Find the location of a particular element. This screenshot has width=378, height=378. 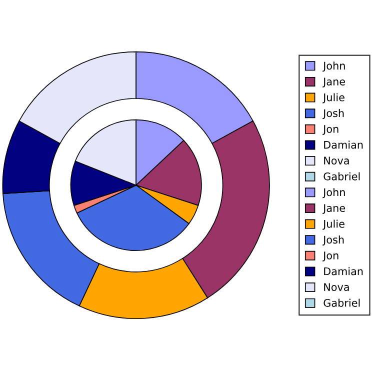

category-label: Gabriel is located at coordinates (342, 302).